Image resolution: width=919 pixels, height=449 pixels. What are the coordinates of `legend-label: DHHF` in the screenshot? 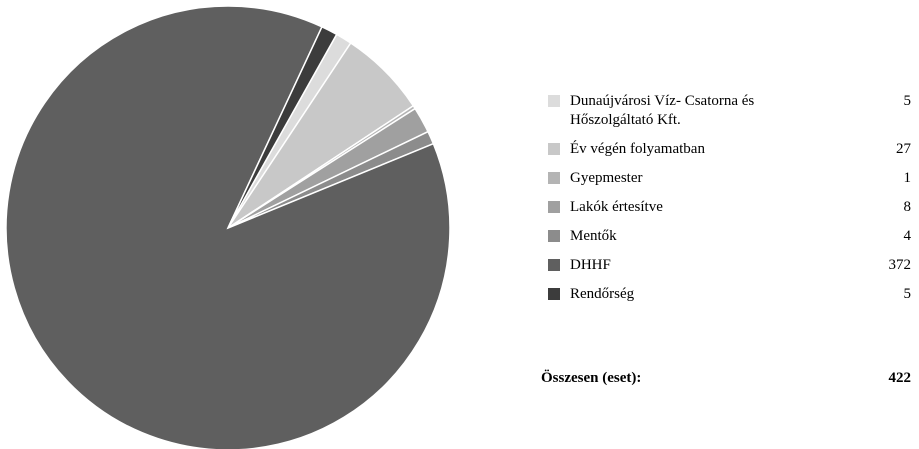 It's located at (590, 265).